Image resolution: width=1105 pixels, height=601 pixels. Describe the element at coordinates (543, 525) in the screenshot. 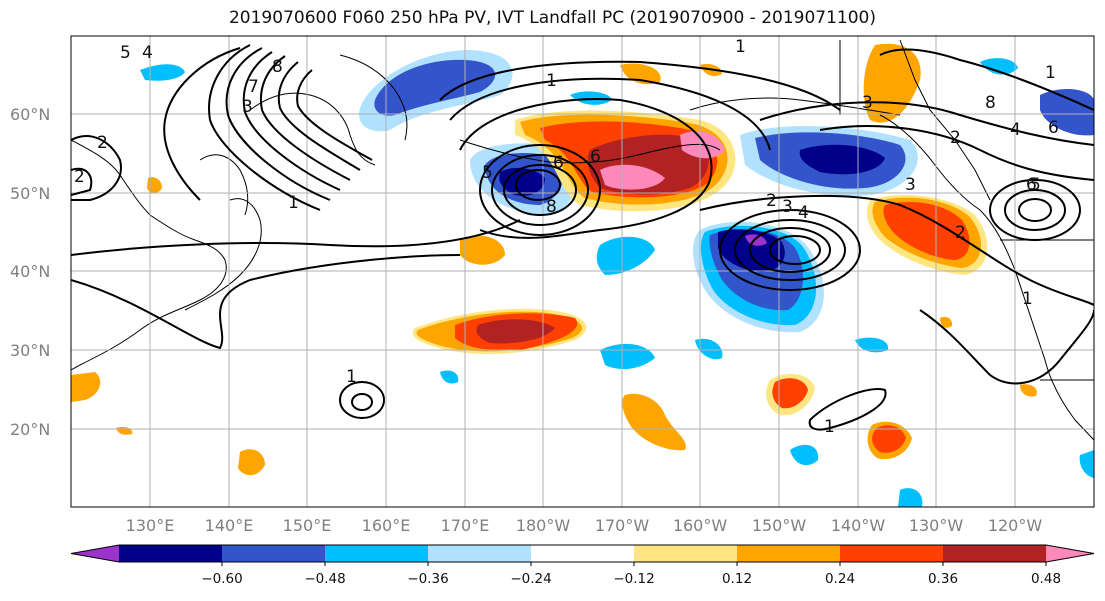

I see `lon-label: 180°W` at that location.